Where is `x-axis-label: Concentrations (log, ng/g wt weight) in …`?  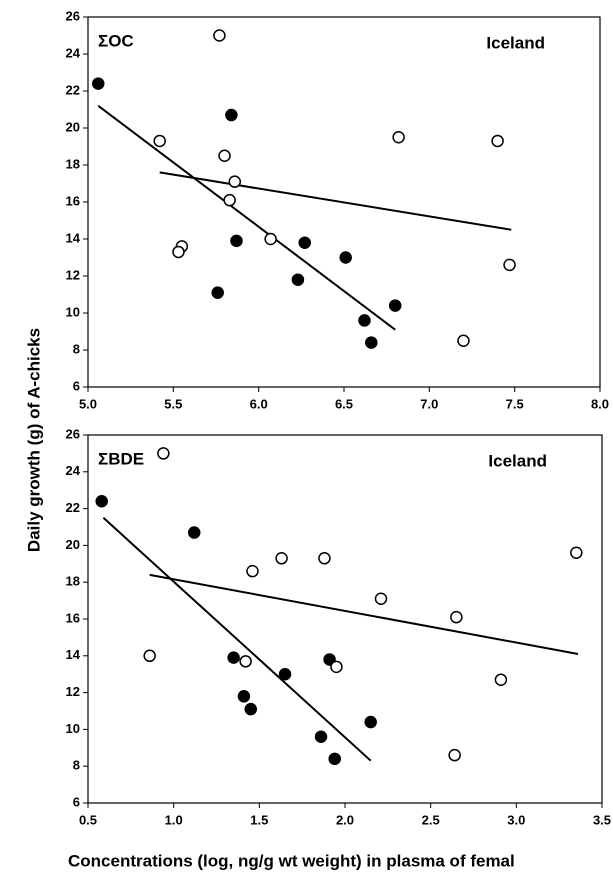 x-axis-label: Concentrations (log, ng/g wt weight) in … is located at coordinates (291, 860).